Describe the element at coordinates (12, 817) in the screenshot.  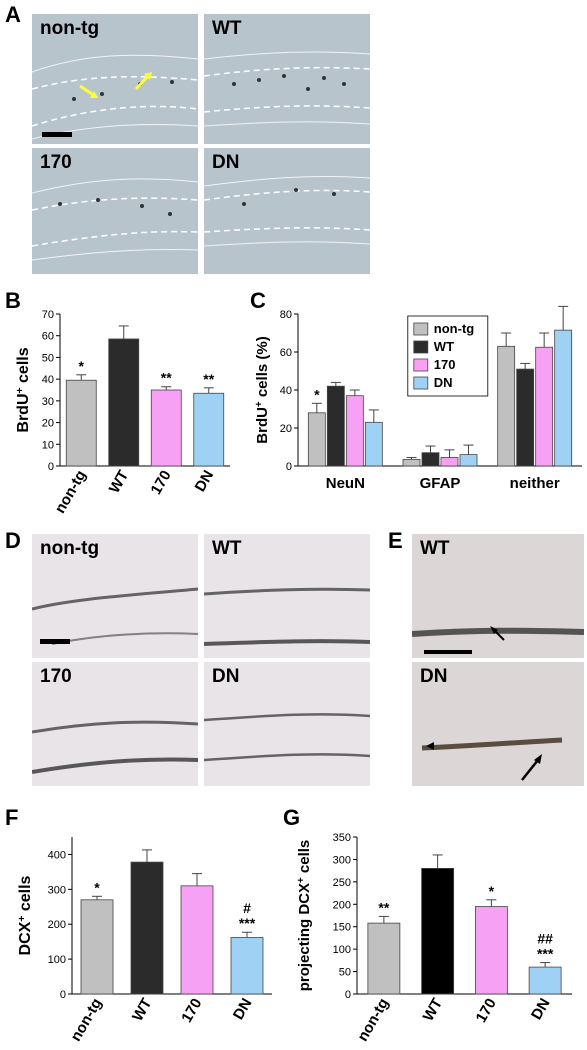
I see `panel-letter-f: F` at that location.